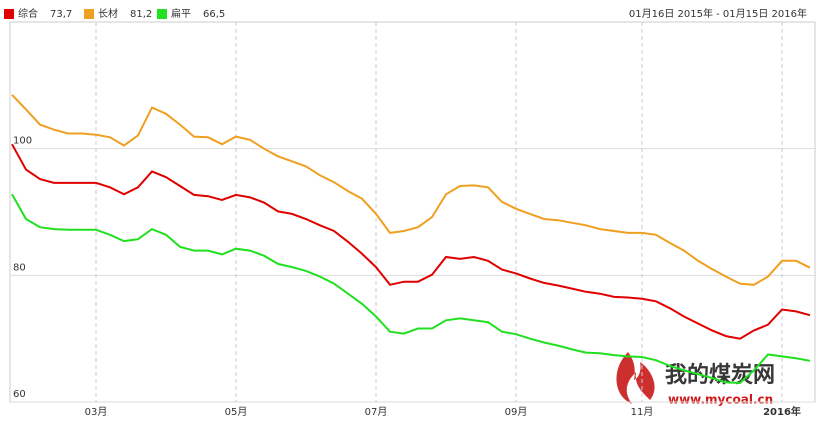 This screenshot has height=421, width=819. I want to click on date-range: 01月16日 2015年 - 01月15日 2016年, so click(718, 13).